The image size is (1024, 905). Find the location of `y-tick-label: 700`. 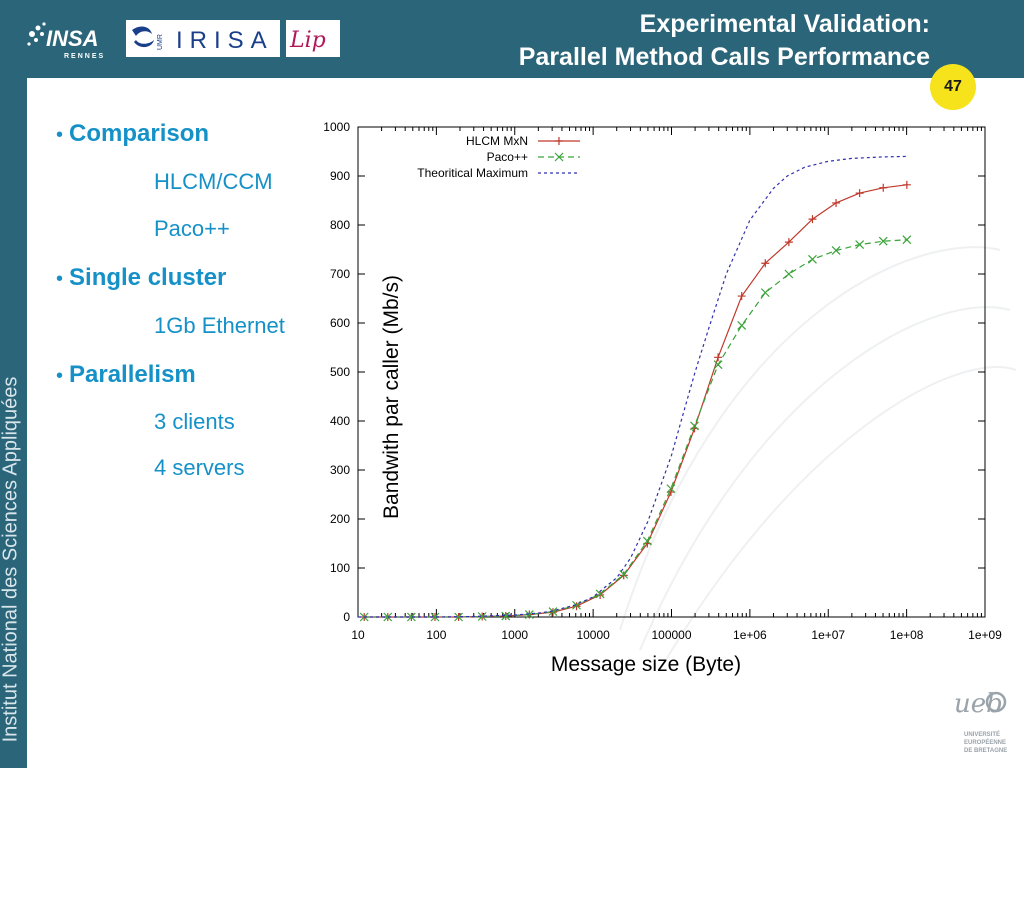

y-tick-label: 700 is located at coordinates (340, 274).